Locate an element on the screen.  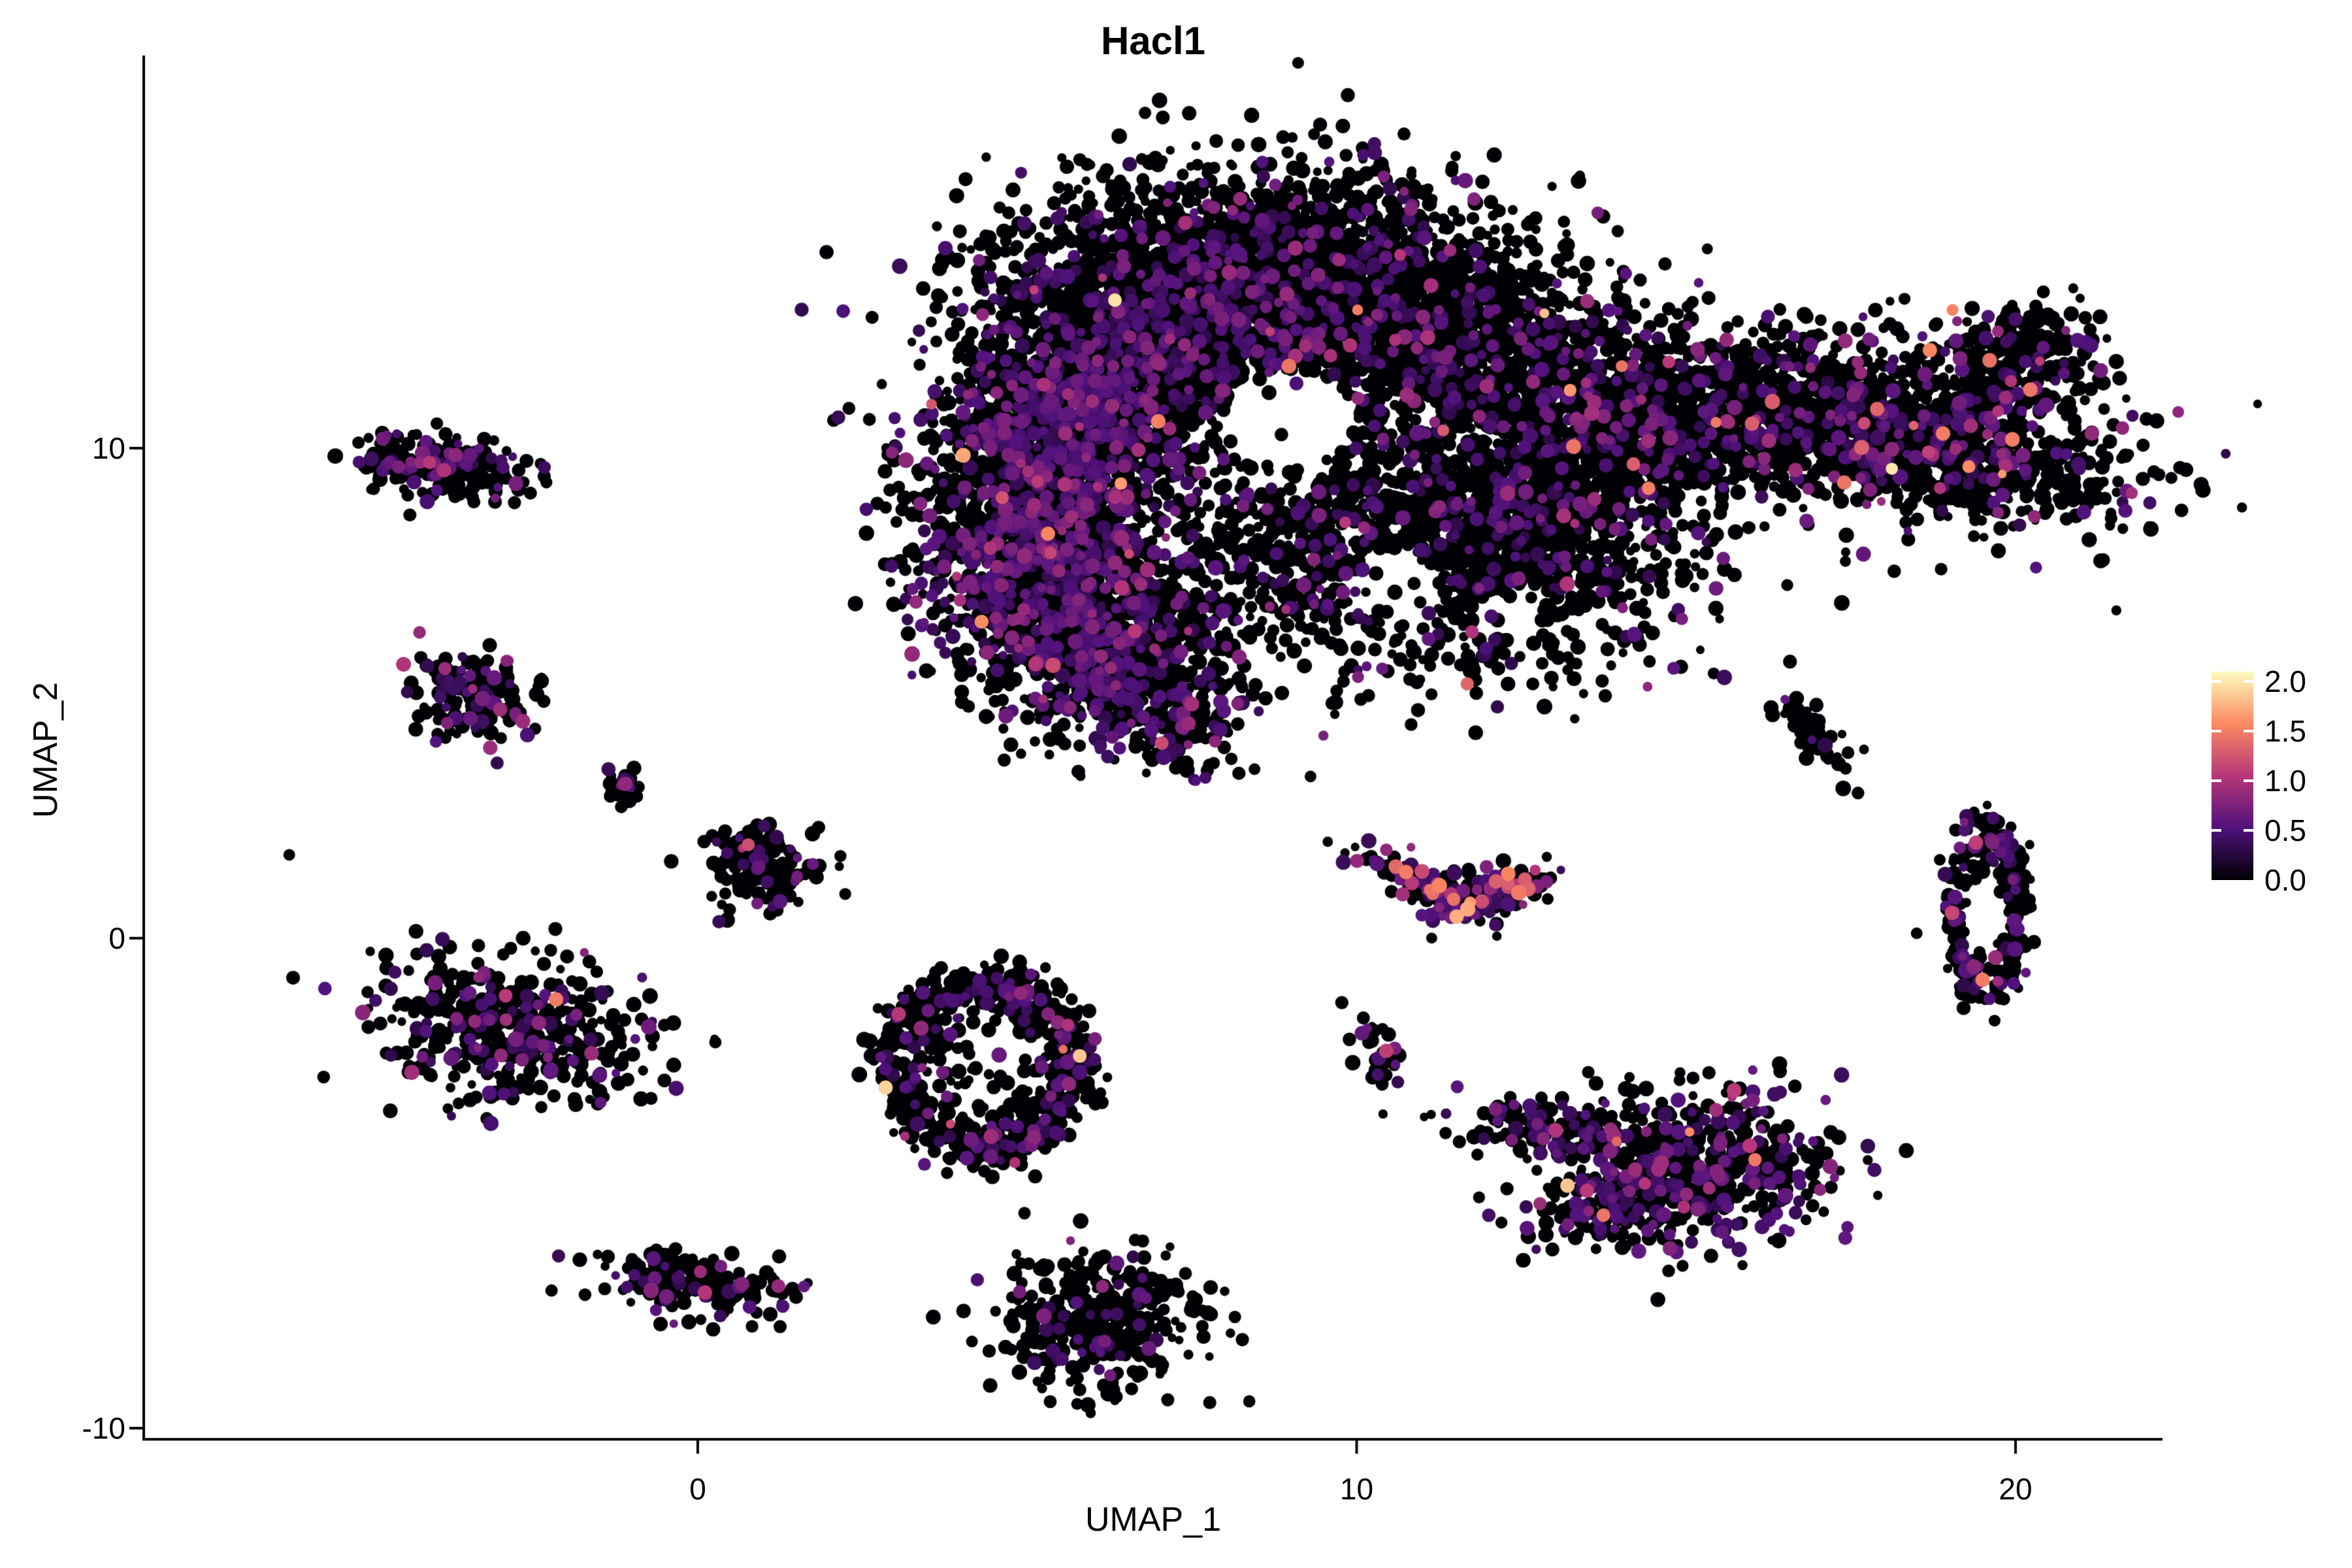
x-tick-label: 10 is located at coordinates (1356, 1489).